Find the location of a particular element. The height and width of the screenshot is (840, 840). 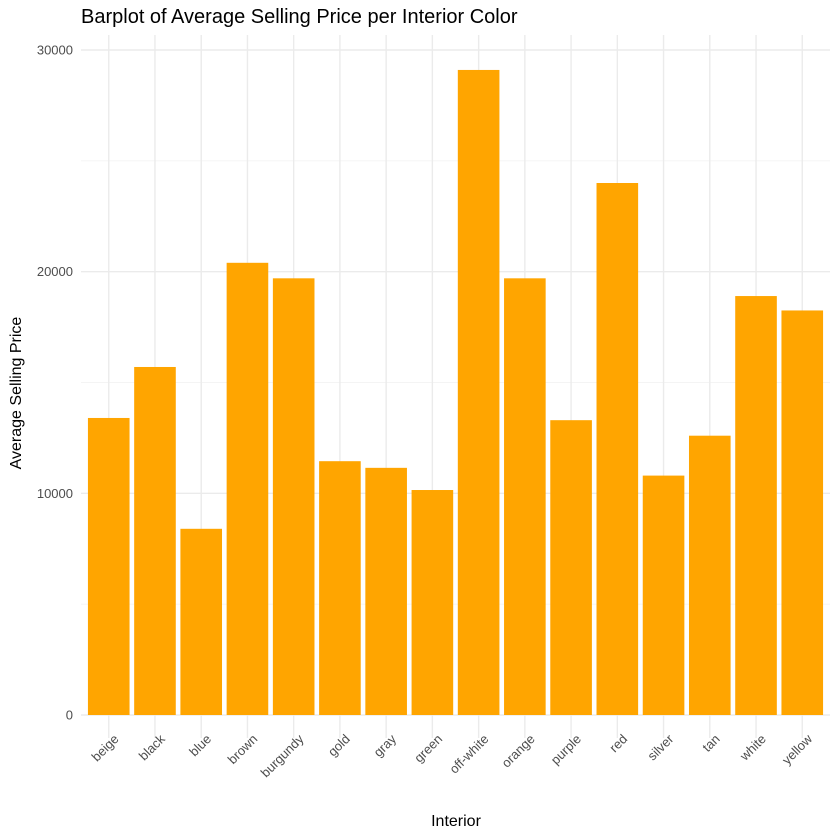

x-tick-label: off-white is located at coordinates (468, 753).